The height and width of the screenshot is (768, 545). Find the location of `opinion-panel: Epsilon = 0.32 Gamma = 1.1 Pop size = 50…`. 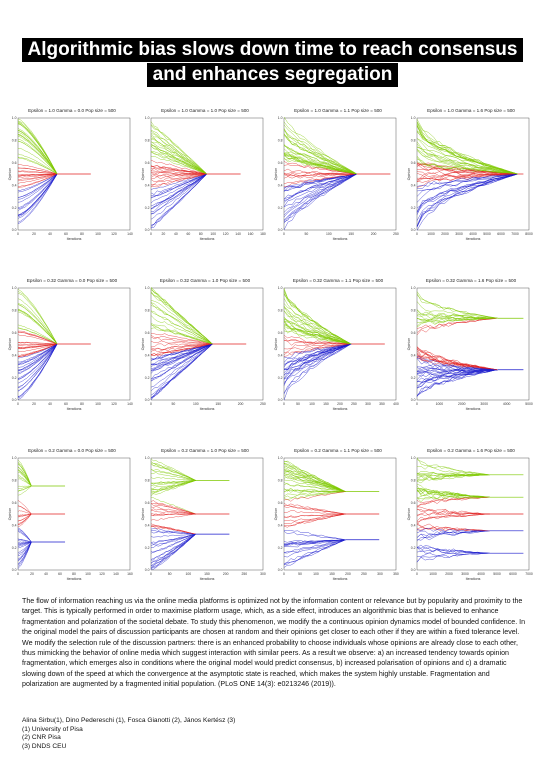

opinion-panel: Epsilon = 0.32 Gamma = 1.1 Pop size = 50… is located at coordinates (338, 349).